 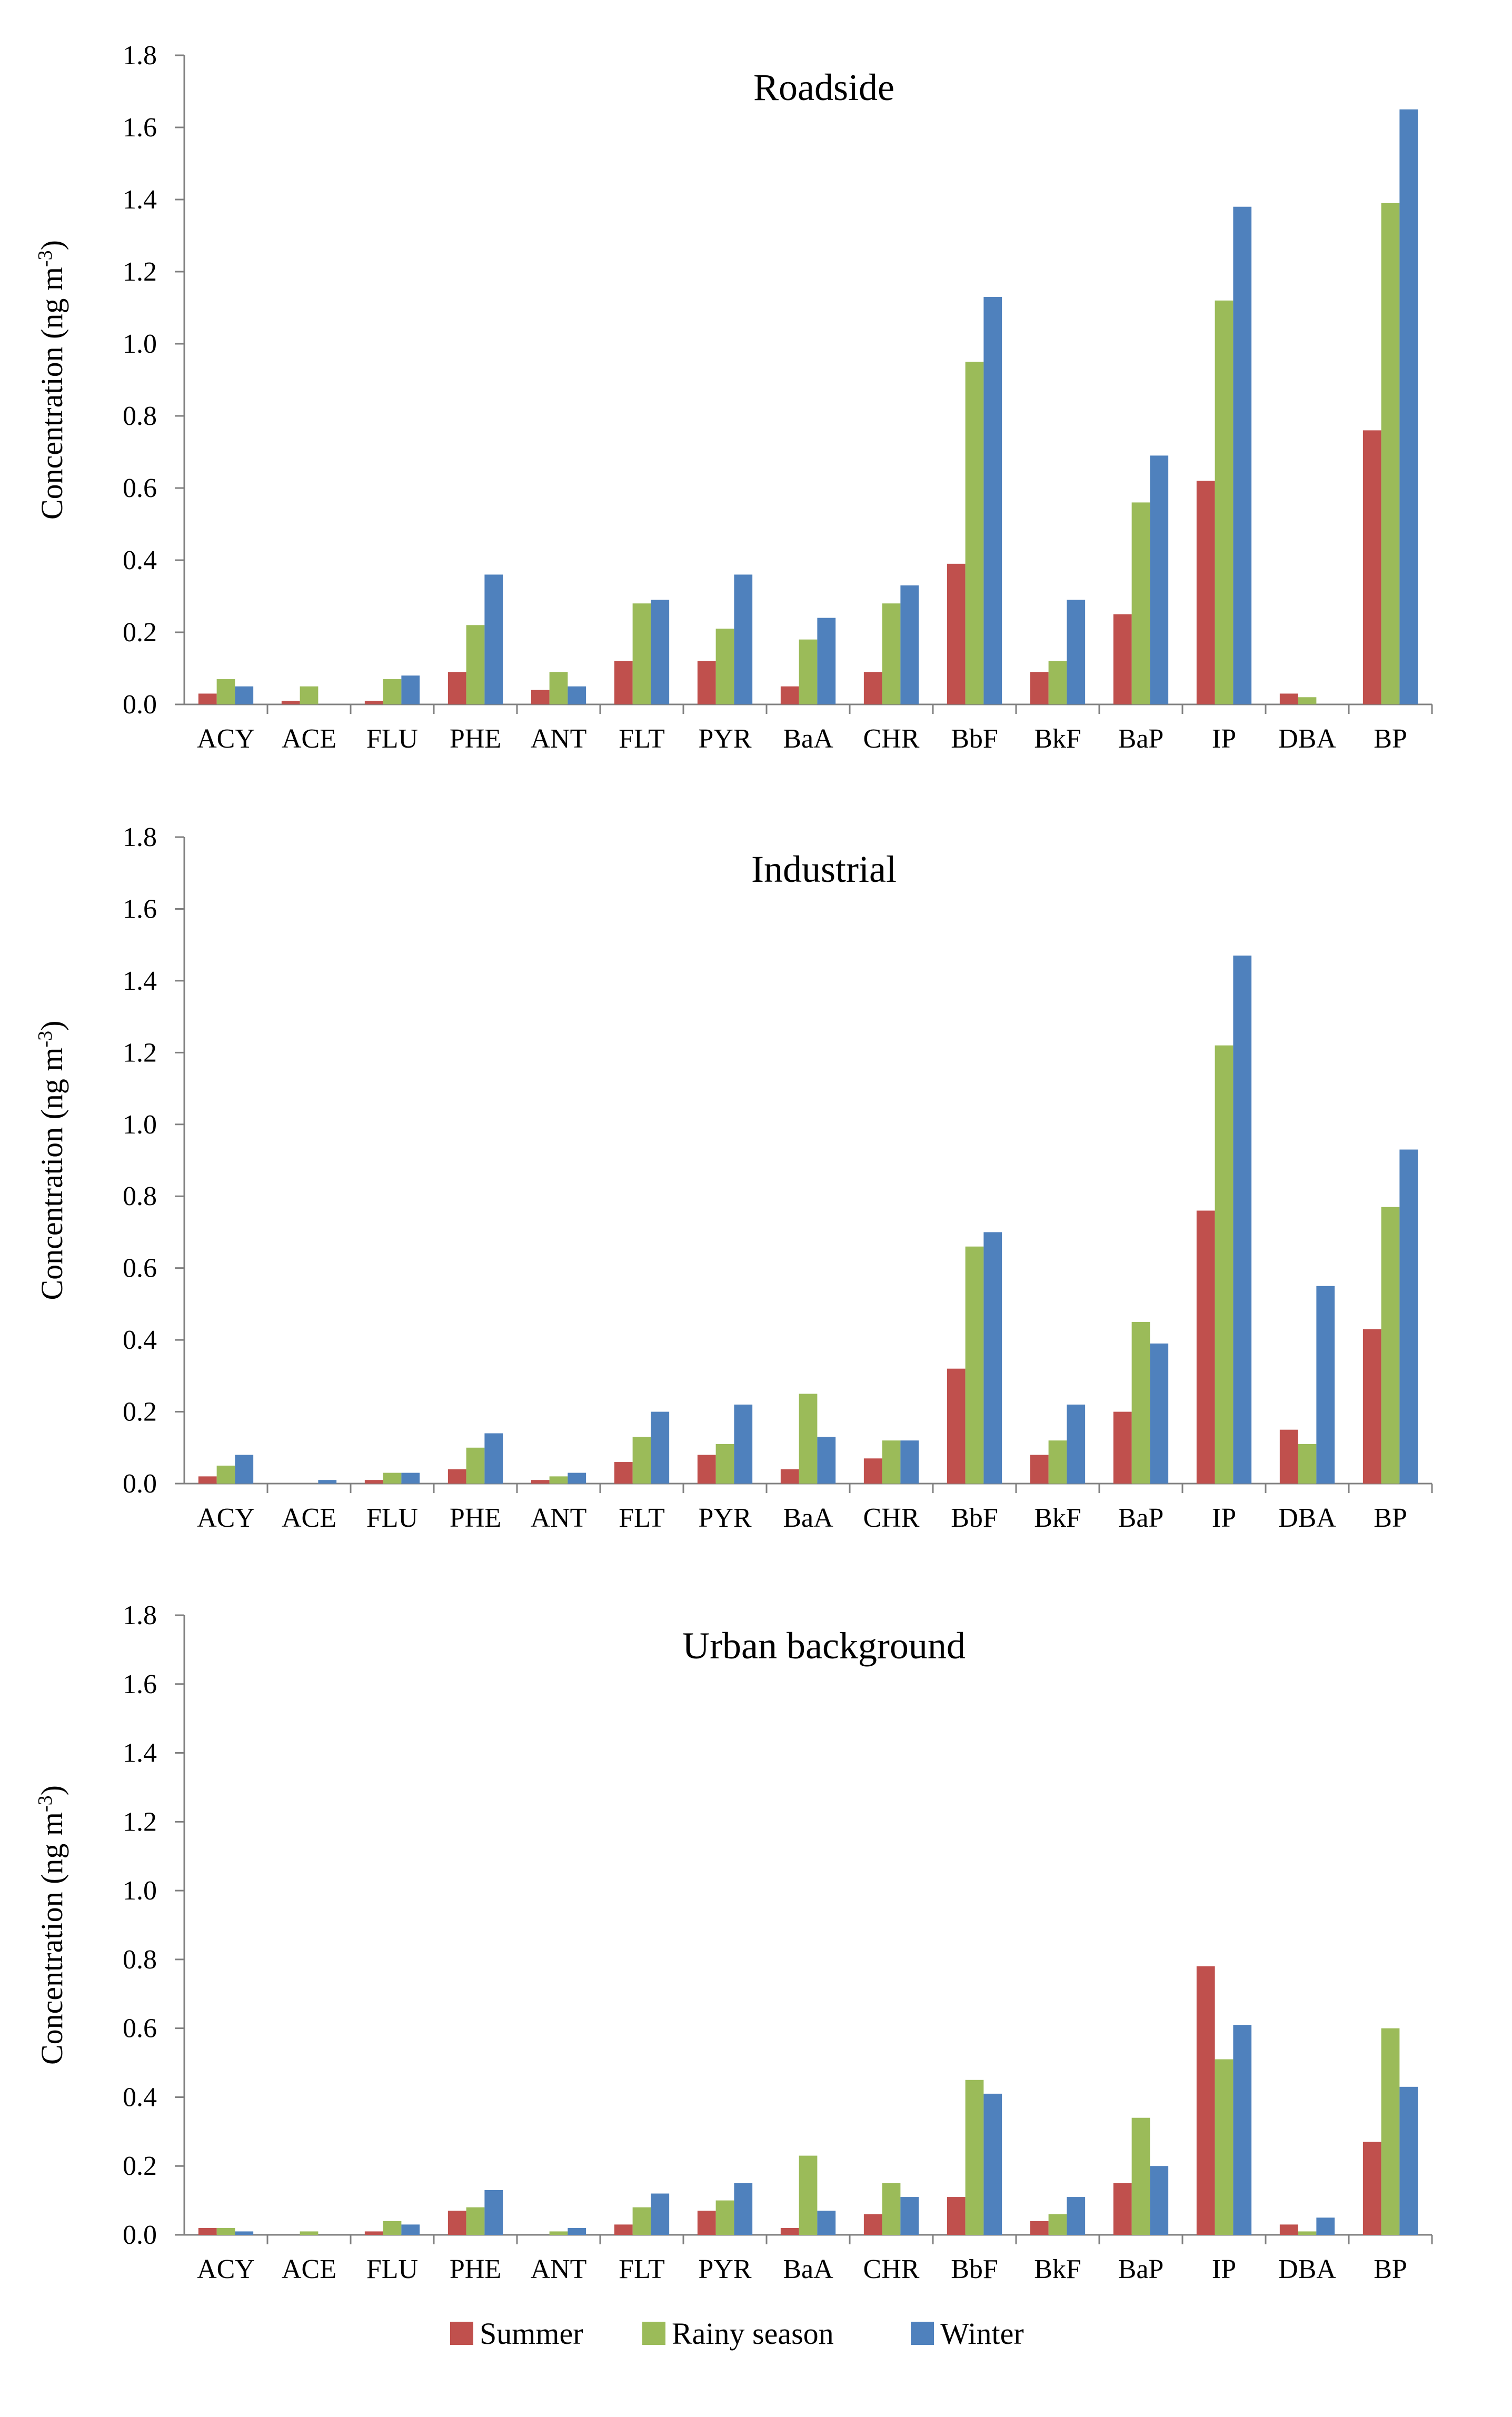 What do you see at coordinates (824, 869) in the screenshot?
I see `chart-title: Industrial` at bounding box center [824, 869].